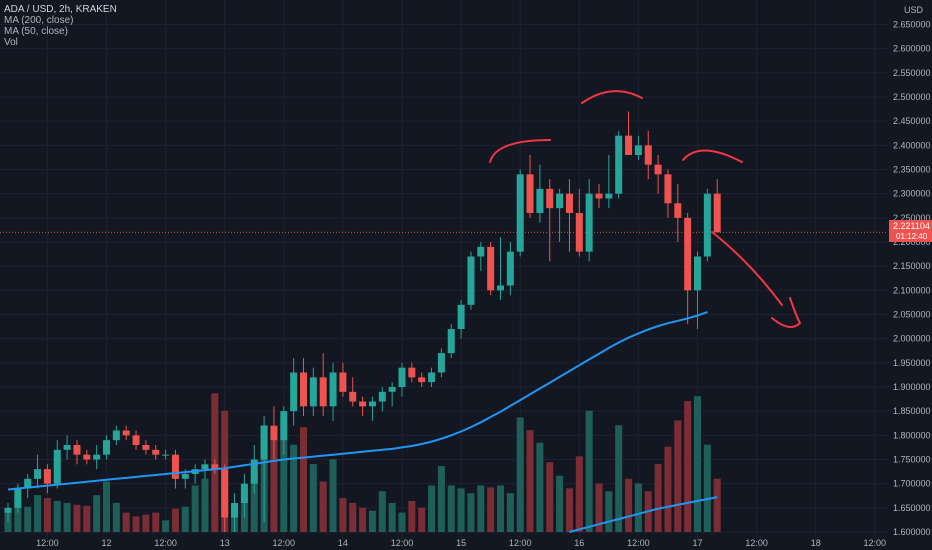 This screenshot has height=550, width=932. What do you see at coordinates (912, 387) in the screenshot?
I see `price-tick-label: 1.900000` at bounding box center [912, 387].